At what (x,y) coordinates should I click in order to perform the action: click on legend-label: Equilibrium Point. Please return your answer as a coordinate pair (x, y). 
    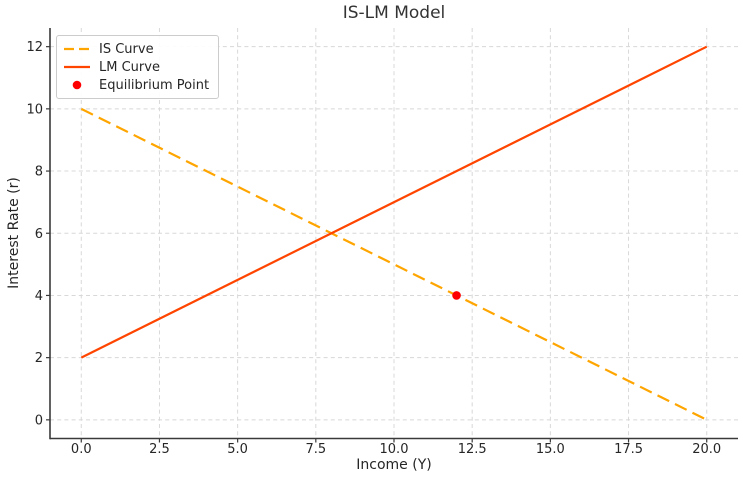
    Looking at the image, I should click on (154, 85).